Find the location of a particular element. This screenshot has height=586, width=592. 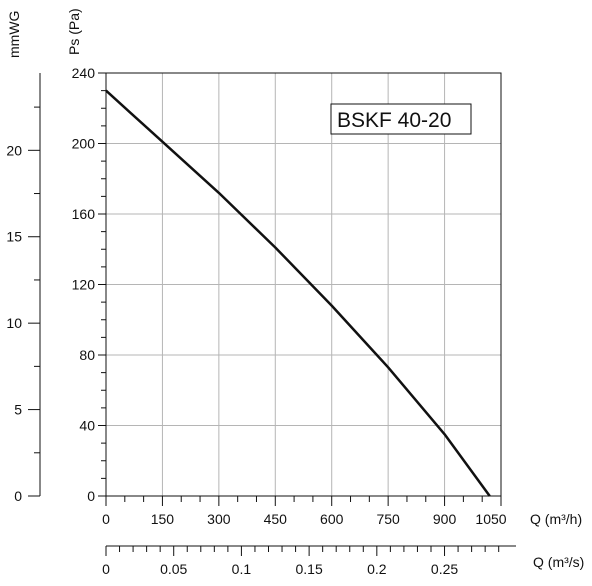

q2-tick-label: 0.05 is located at coordinates (173, 569).